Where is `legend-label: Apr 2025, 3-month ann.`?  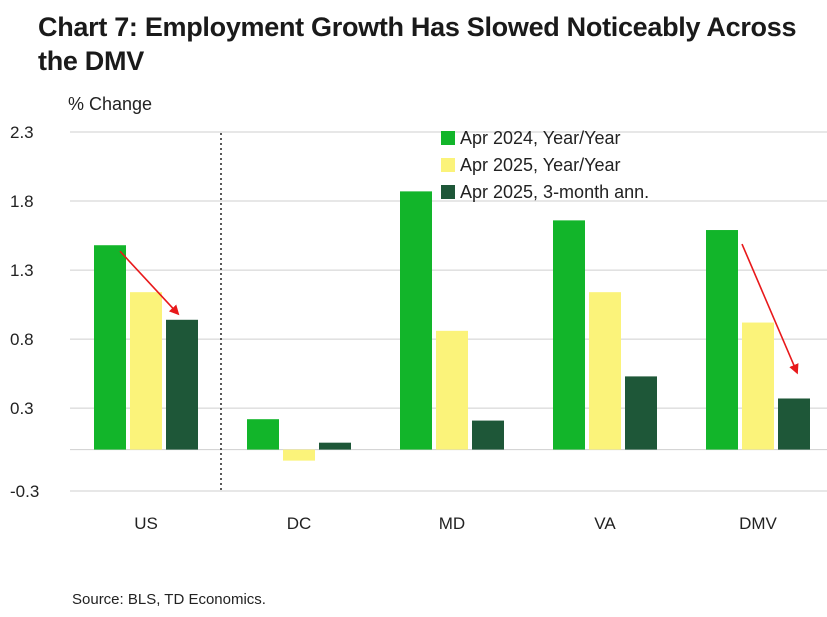 legend-label: Apr 2025, 3-month ann. is located at coordinates (554, 192).